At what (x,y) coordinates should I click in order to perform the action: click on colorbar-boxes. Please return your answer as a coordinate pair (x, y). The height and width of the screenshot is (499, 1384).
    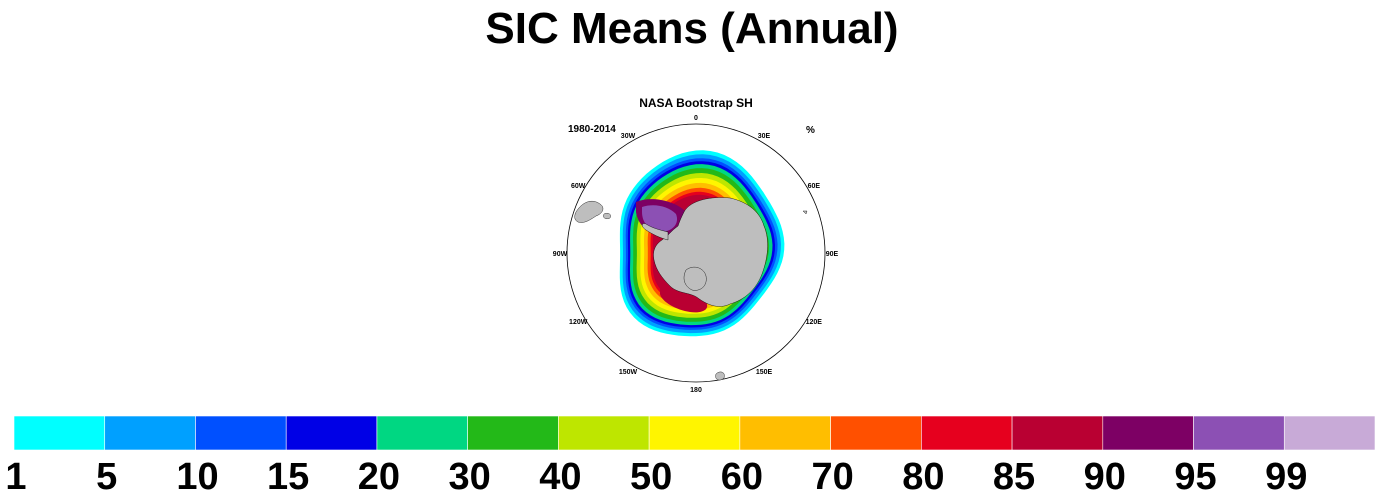
    Looking at the image, I should click on (694, 433).